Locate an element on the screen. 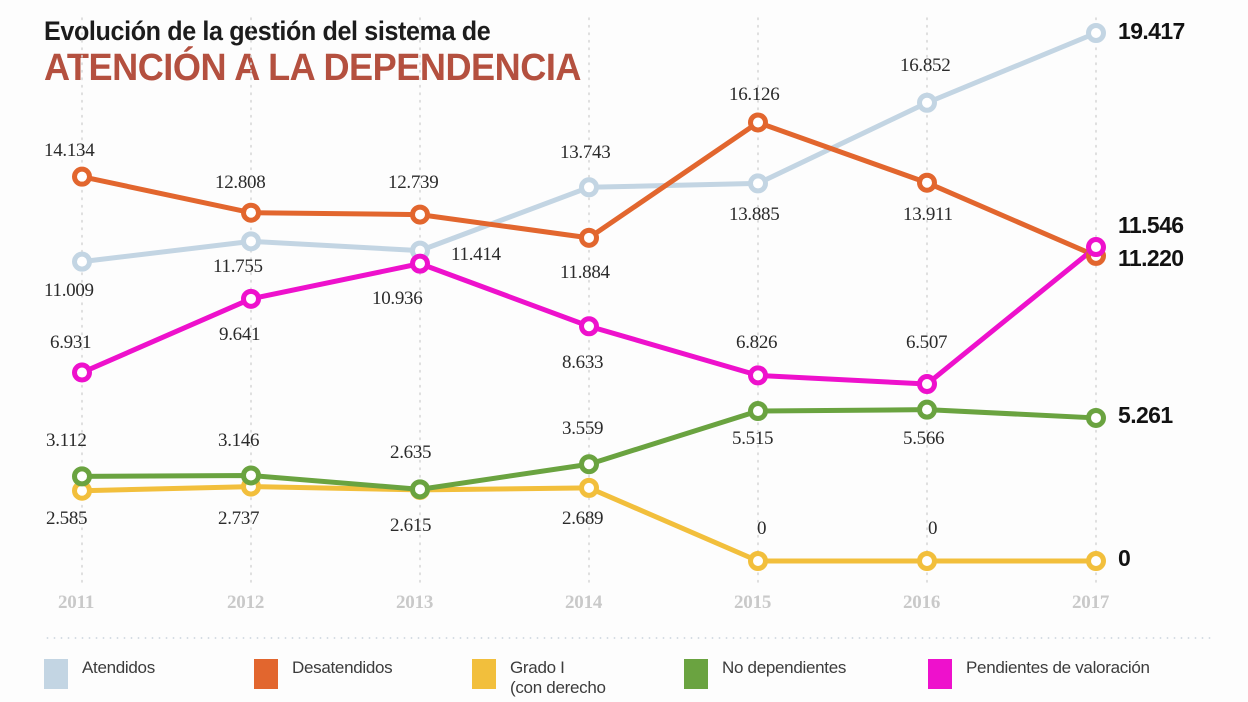 This screenshot has height=702, width=1248. title-line-secondary: ATENCIÓN A LA DEPENDENCIA is located at coordinates (313, 68).